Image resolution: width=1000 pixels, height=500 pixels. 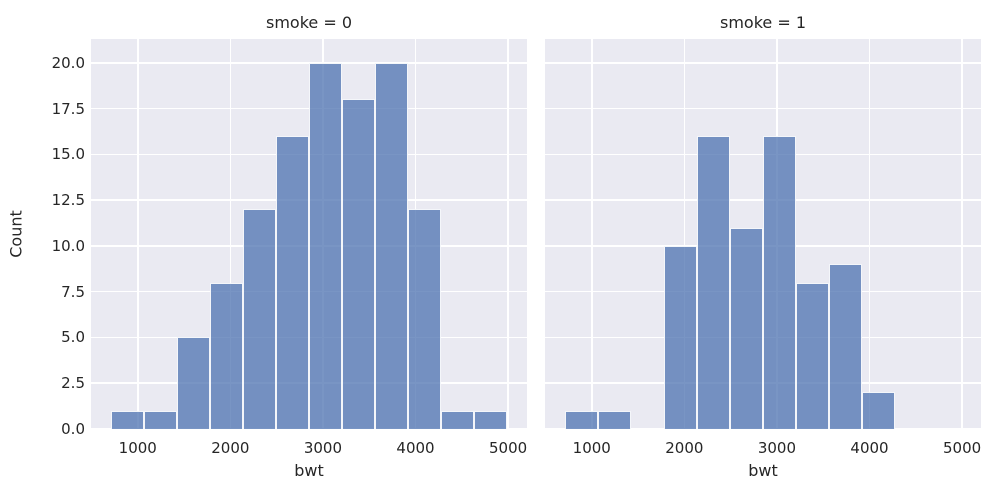 I want to click on y-tick-label: 2.5, so click(x=73, y=383).